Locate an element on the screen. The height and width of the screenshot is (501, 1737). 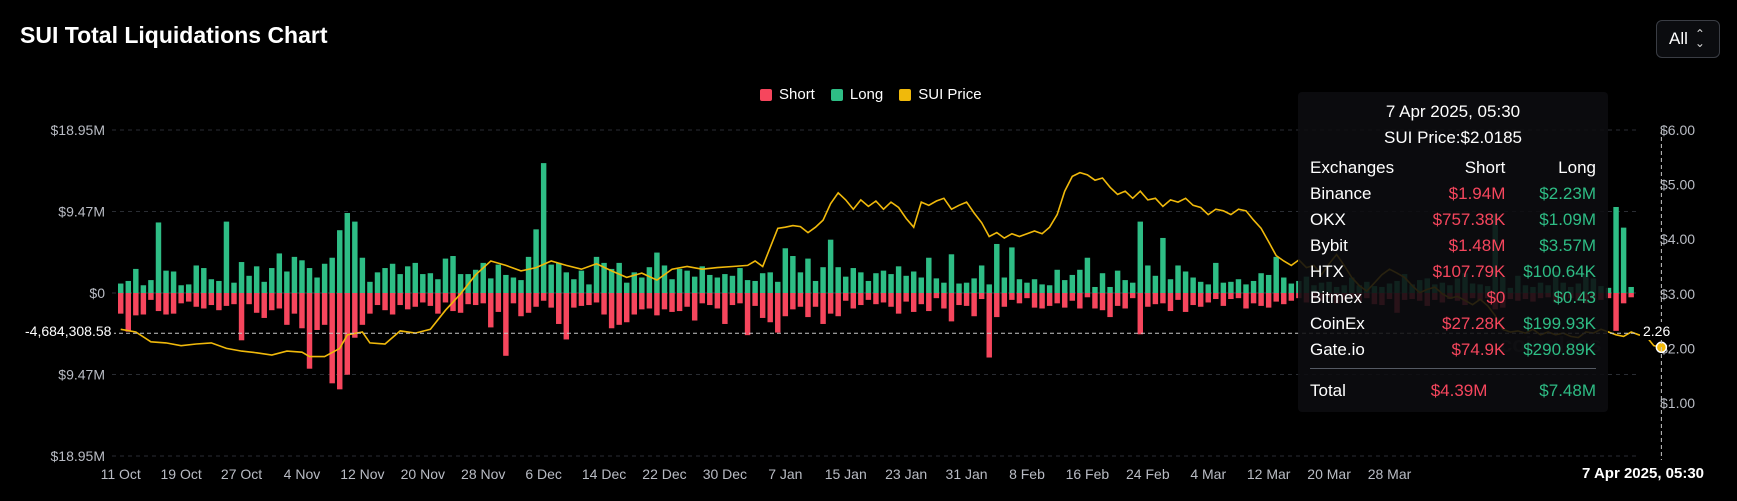
legend-item-price: SUI Price is located at coordinates (940, 94).